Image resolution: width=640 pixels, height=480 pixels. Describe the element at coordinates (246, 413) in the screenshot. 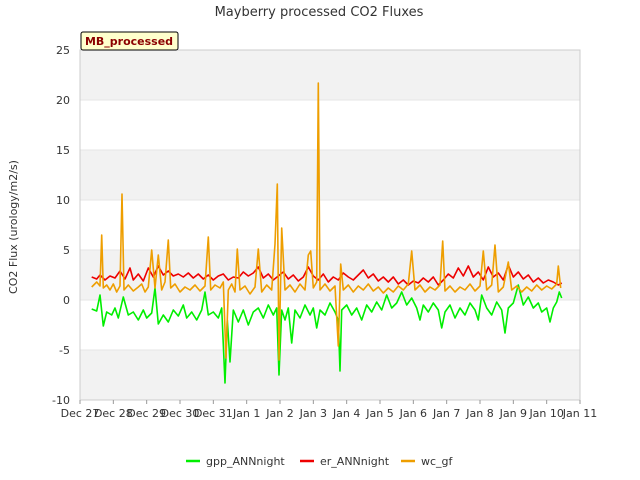

I see `x-tick-label: Jan 1` at that location.